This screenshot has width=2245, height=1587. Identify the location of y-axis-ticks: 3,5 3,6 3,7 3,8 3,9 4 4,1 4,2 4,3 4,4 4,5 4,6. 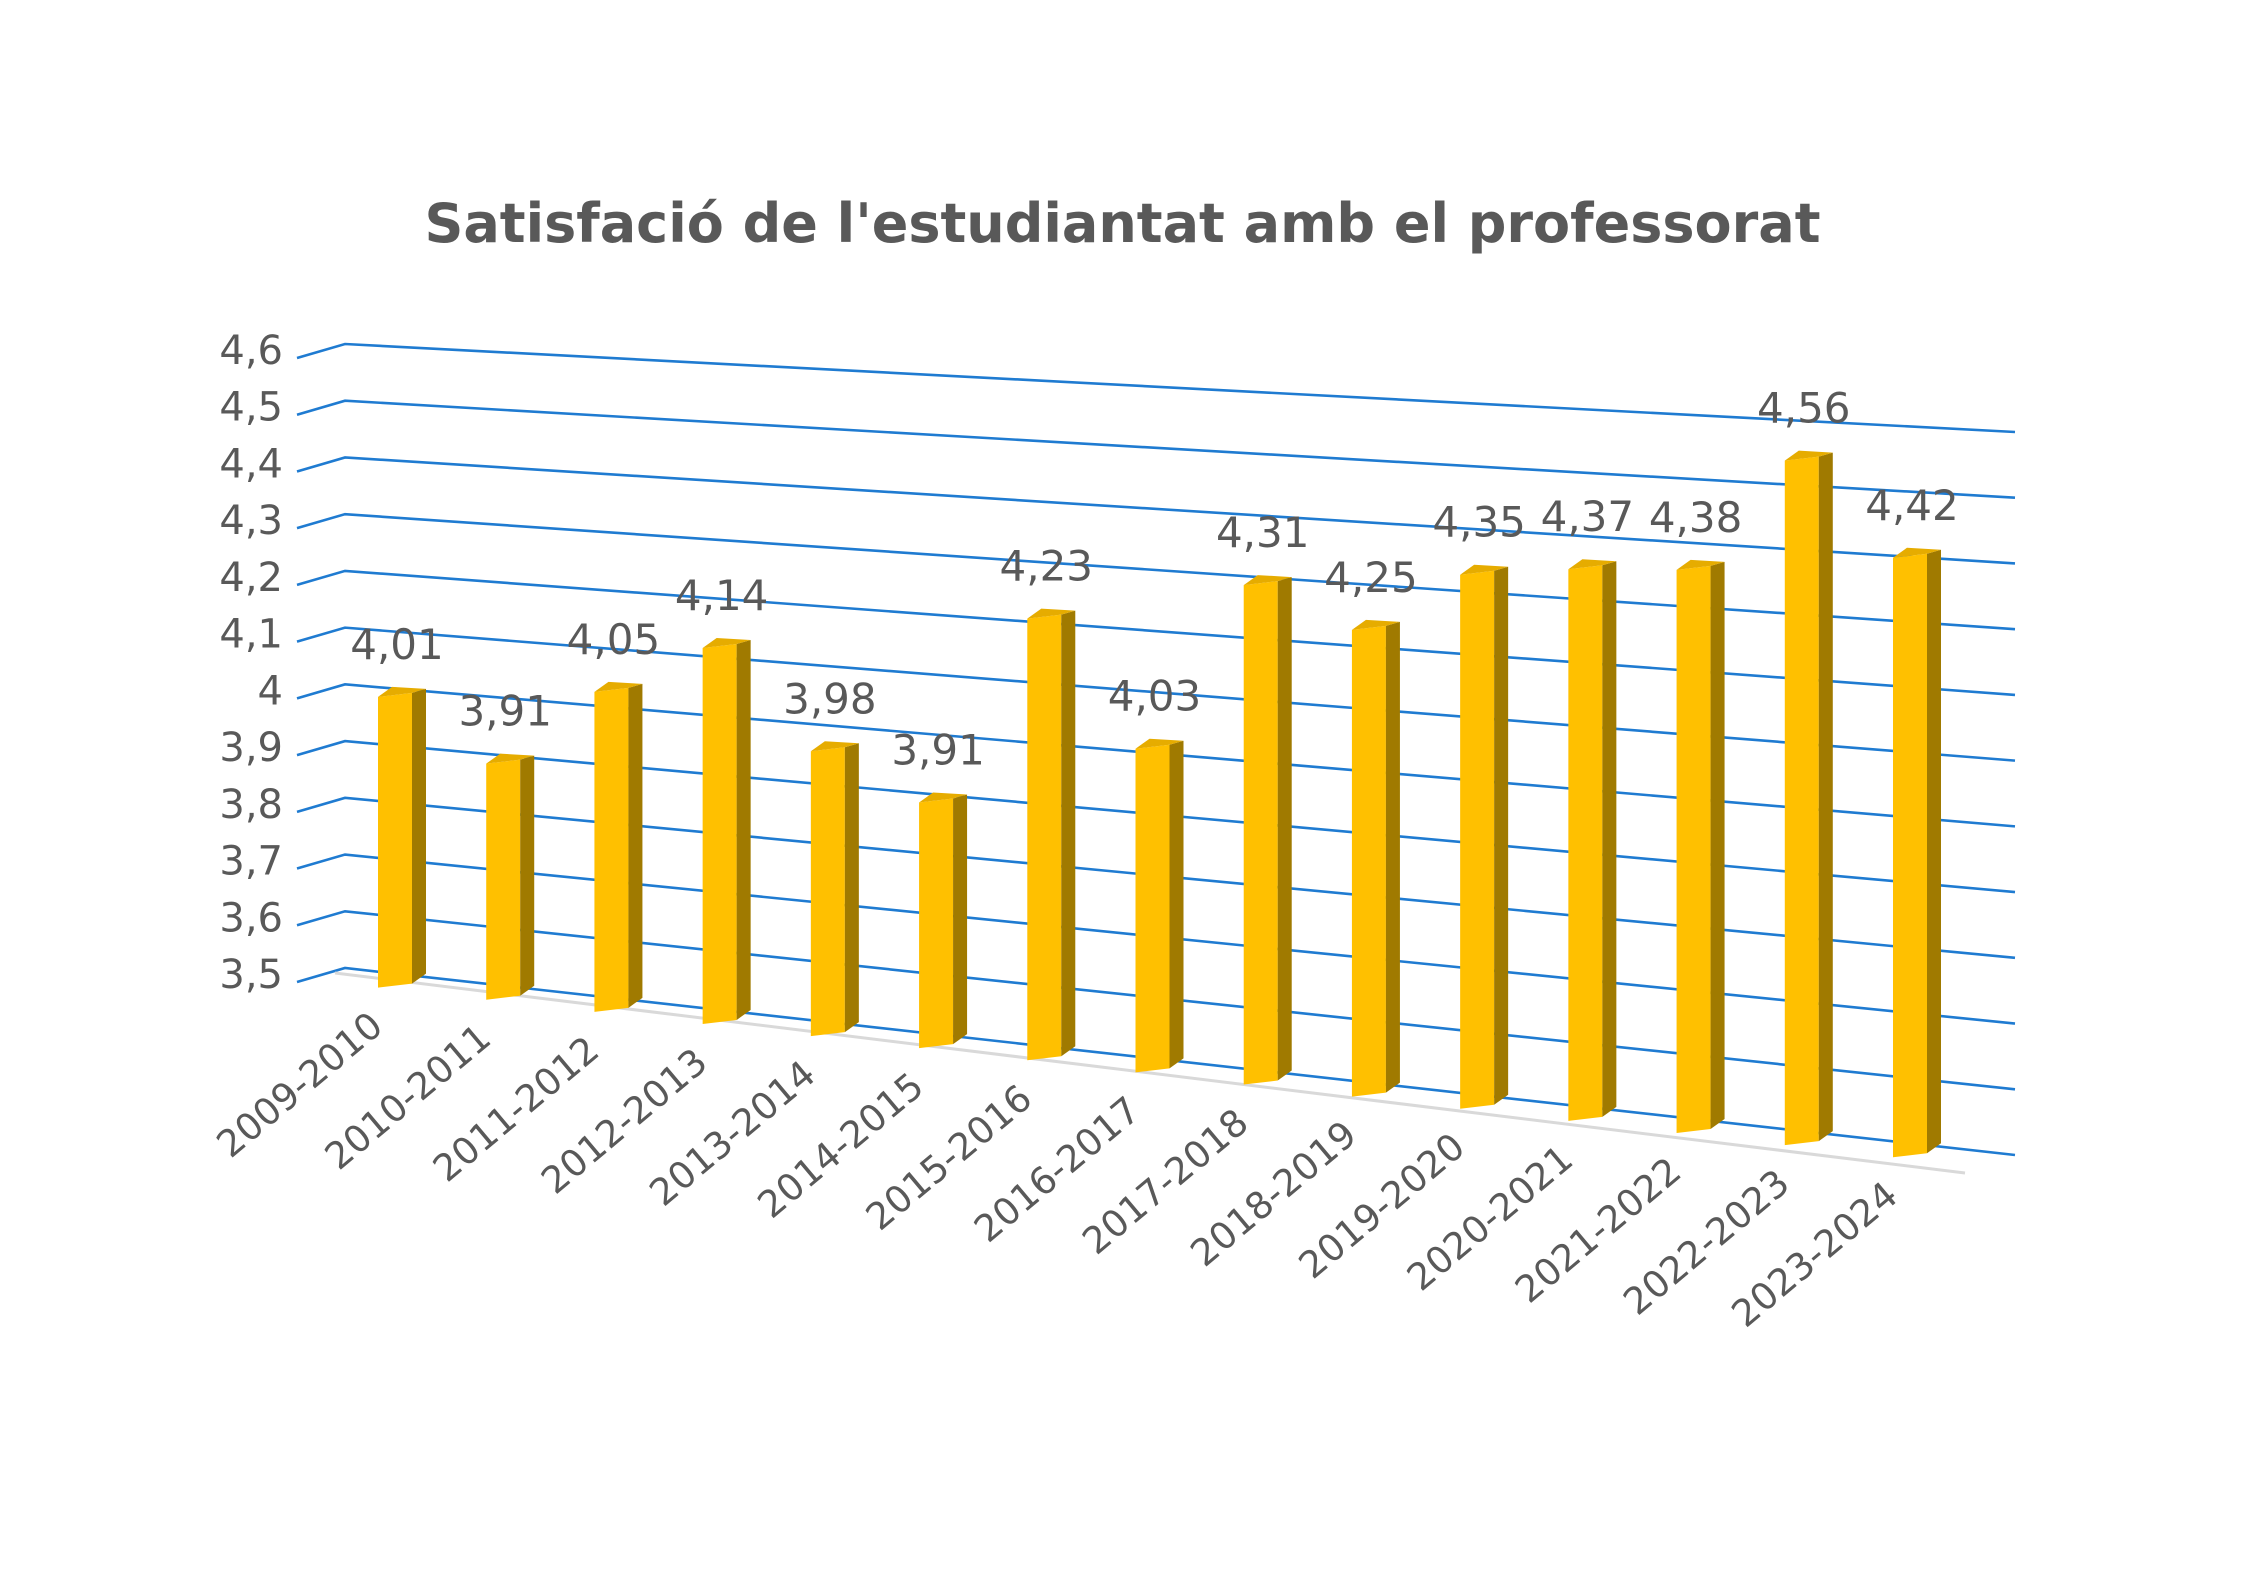
(251, 663).